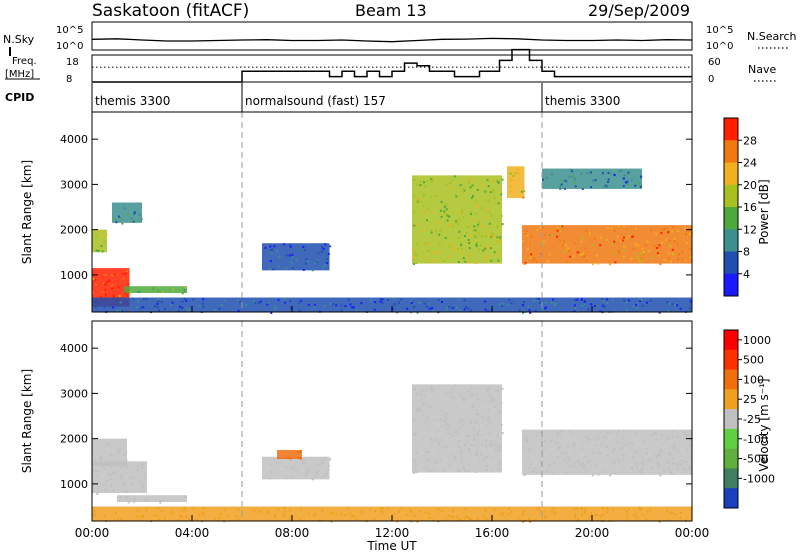 The width and height of the screenshot is (800, 554). What do you see at coordinates (74, 393) in the screenshot?
I see `y-tick-label: 3000` at bounding box center [74, 393].